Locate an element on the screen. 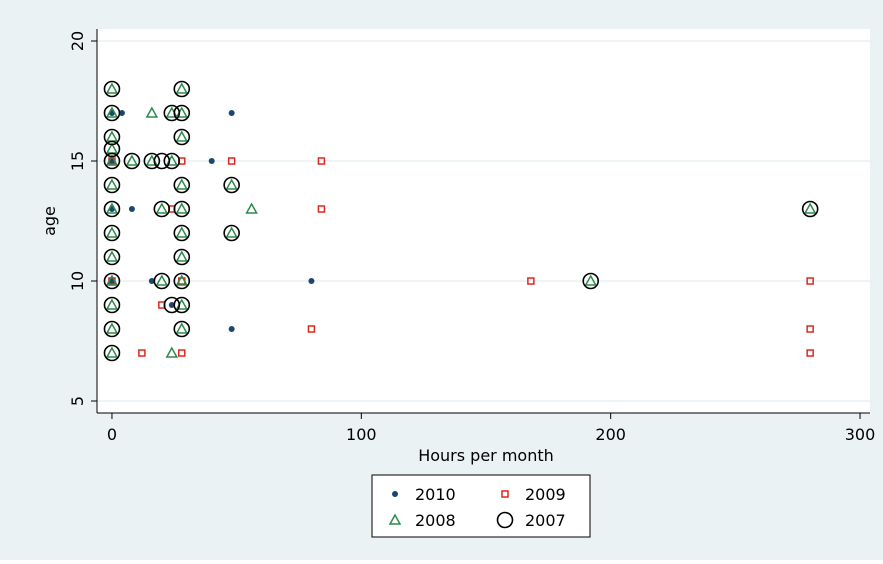  x-tick-label: 200 is located at coordinates (610, 434).